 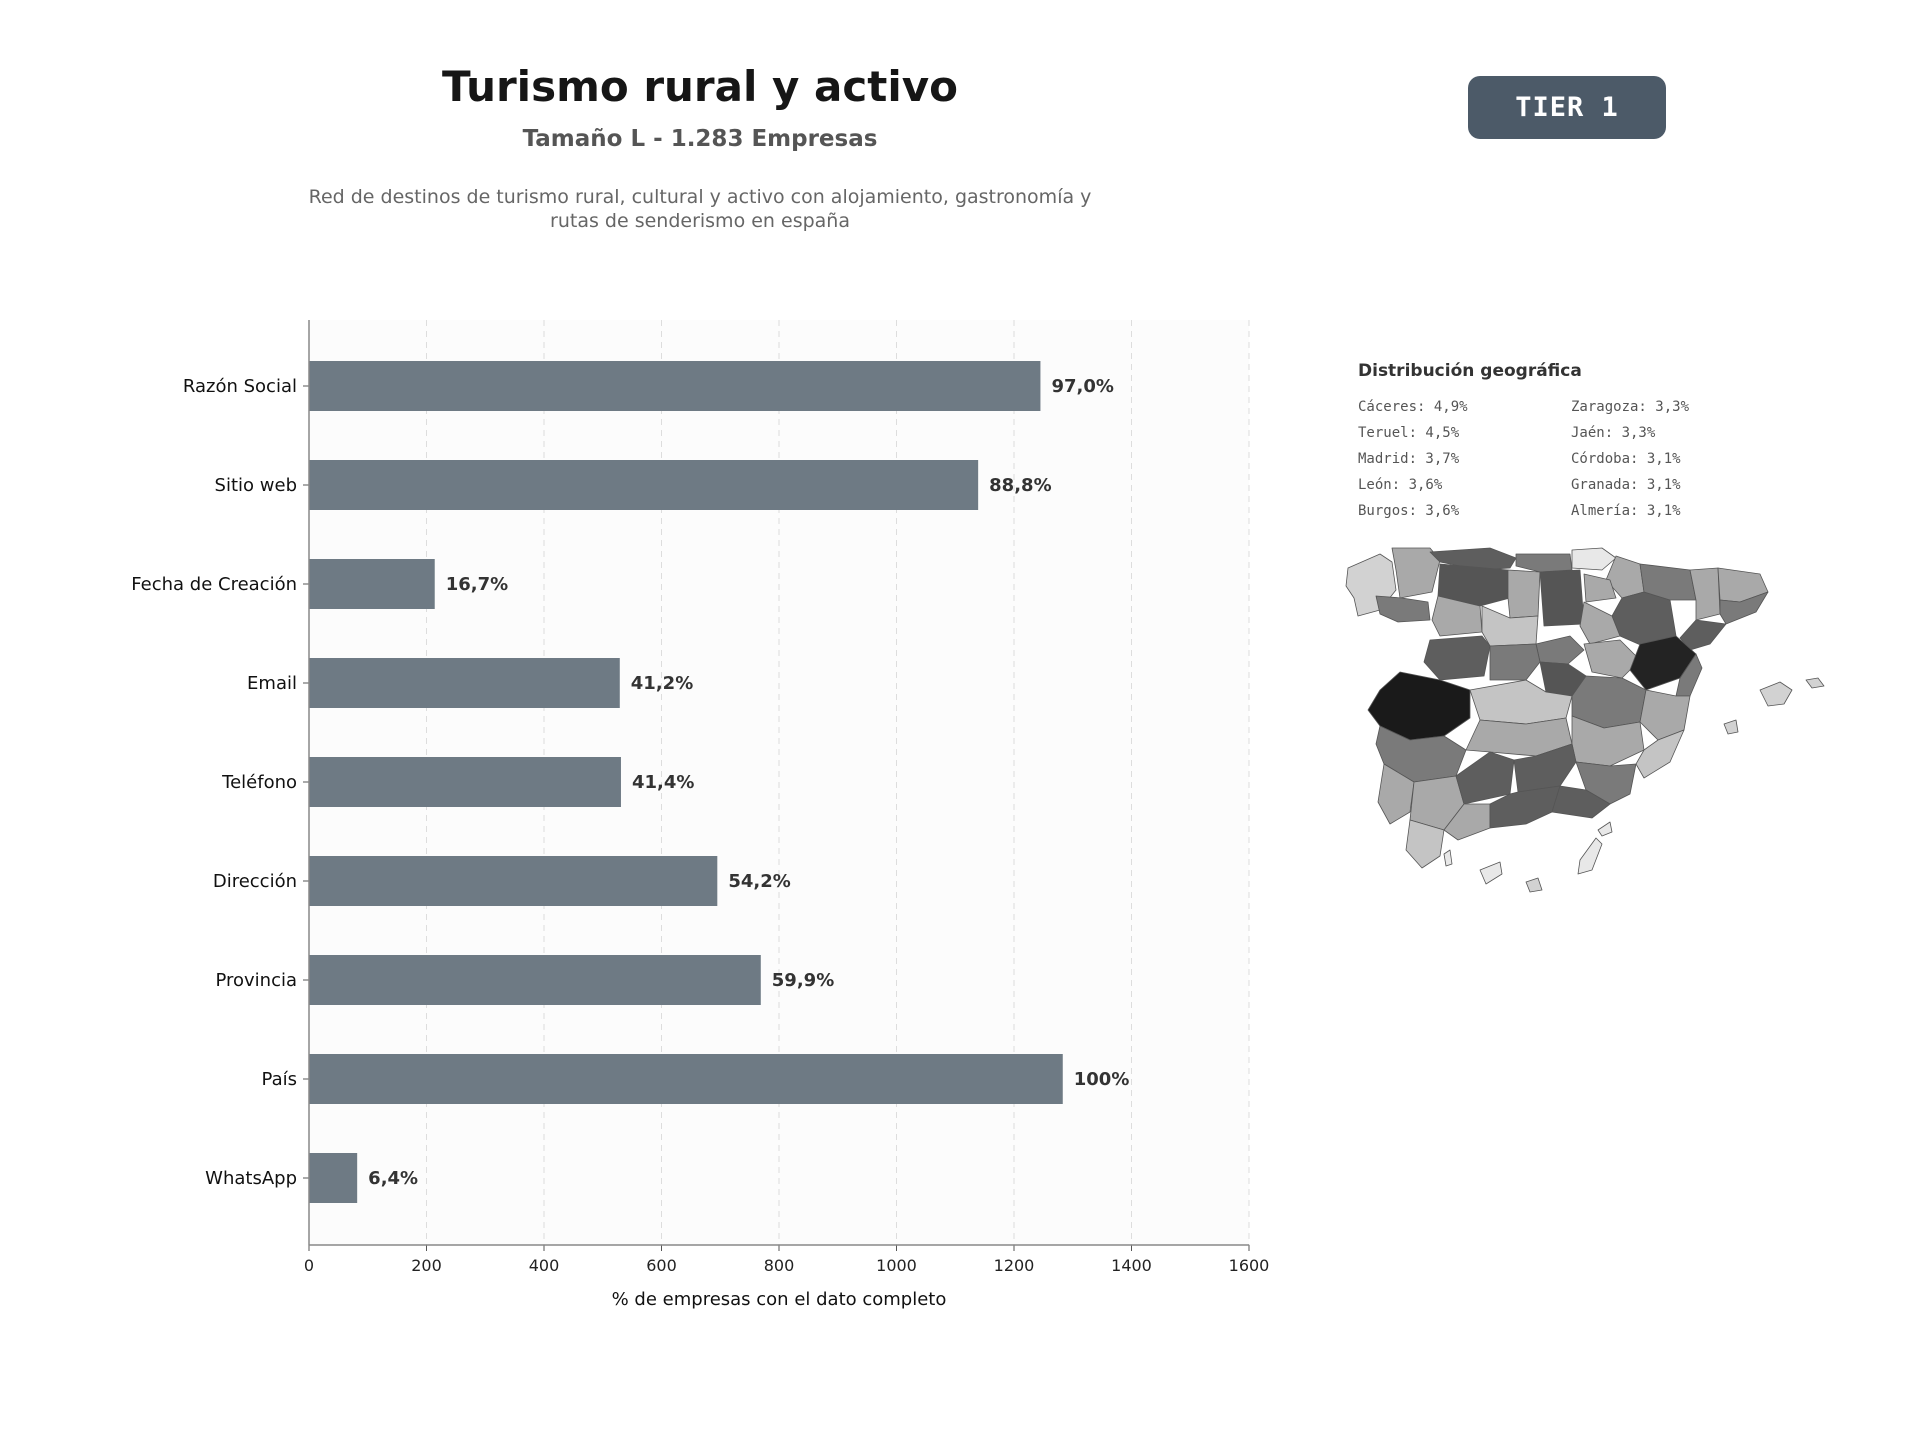 What do you see at coordinates (1703, 635) in the screenshot?
I see `map-region-tarragona` at bounding box center [1703, 635].